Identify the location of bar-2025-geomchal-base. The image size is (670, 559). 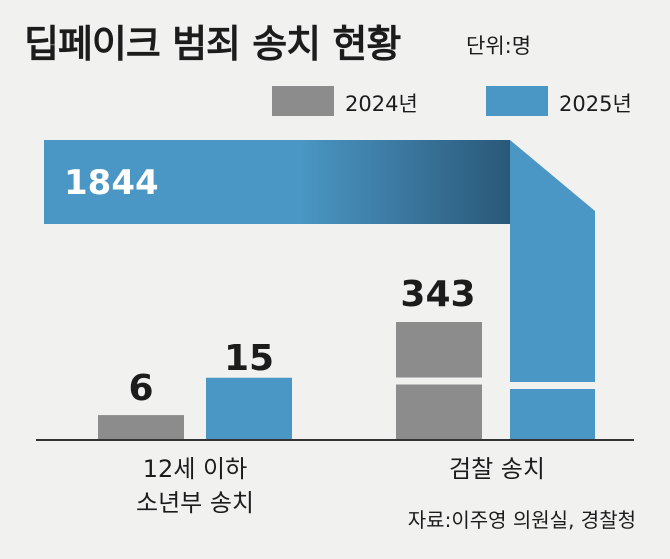
(552, 414).